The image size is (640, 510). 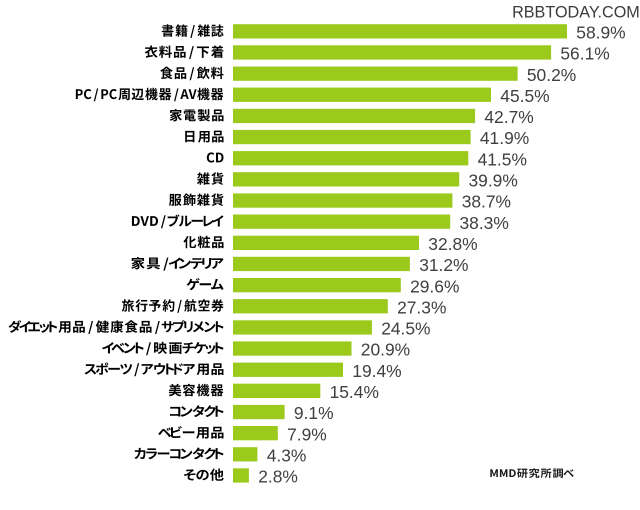 What do you see at coordinates (421, 307) in the screenshot?
I see `svg-text: 27.3%` at bounding box center [421, 307].